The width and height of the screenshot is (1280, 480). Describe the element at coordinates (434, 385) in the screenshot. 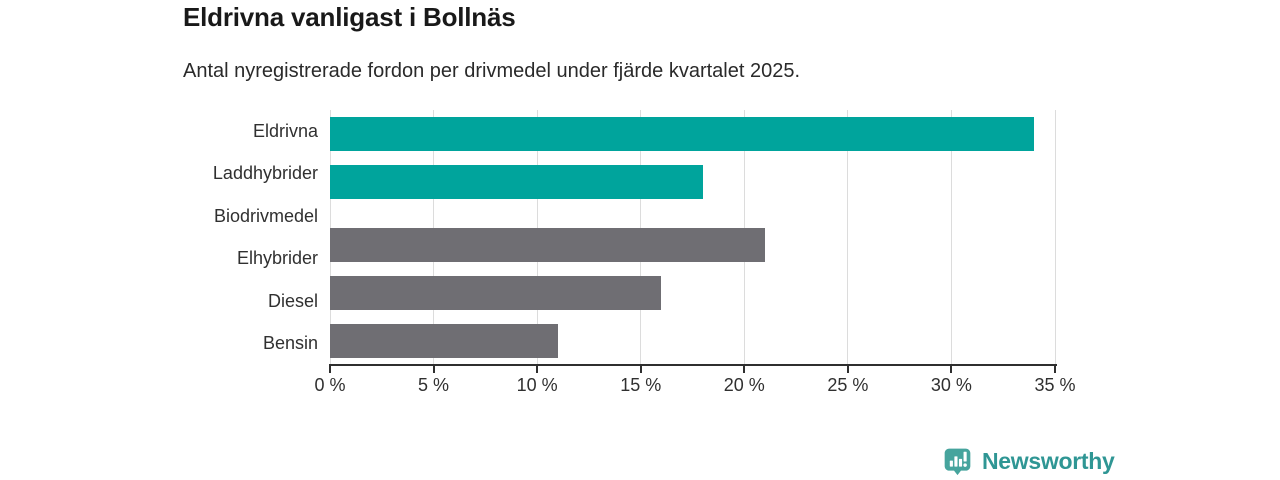

I see `x-axis-tick-label: 5 %` at that location.